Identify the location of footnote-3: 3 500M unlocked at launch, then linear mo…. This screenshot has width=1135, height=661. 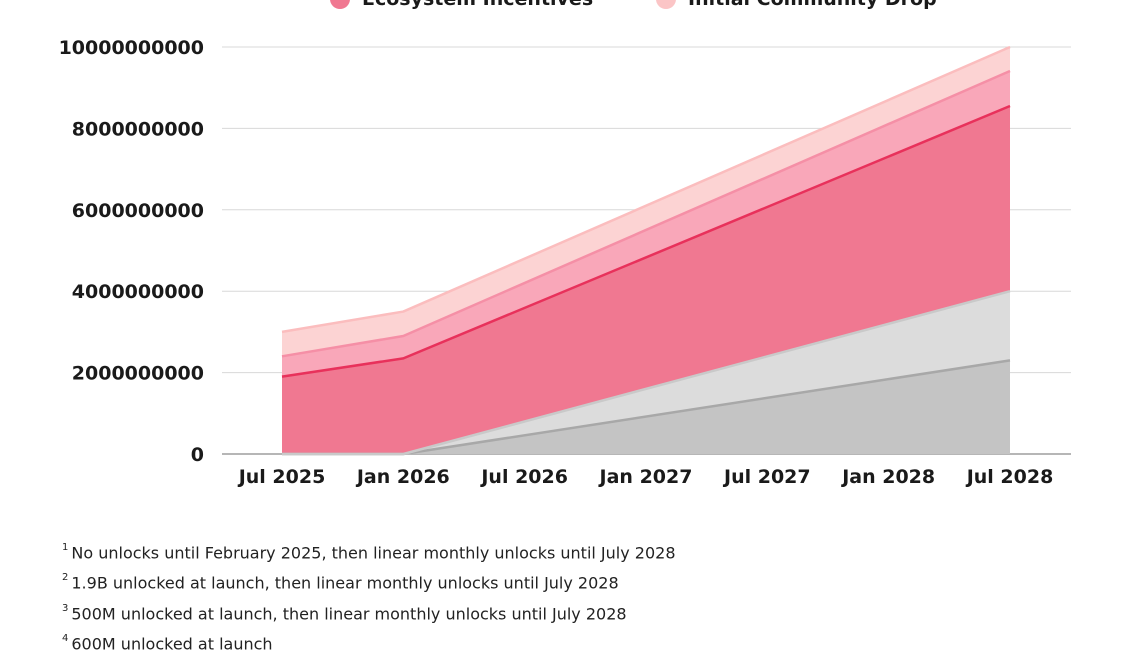
(369, 612).